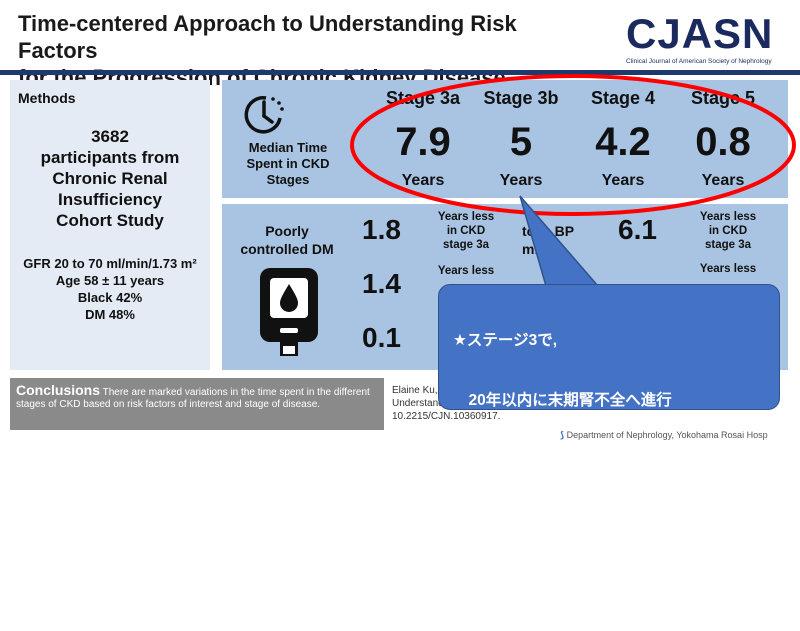  Describe the element at coordinates (559, 241) in the screenshot. I see `callout-pointer` at that location.